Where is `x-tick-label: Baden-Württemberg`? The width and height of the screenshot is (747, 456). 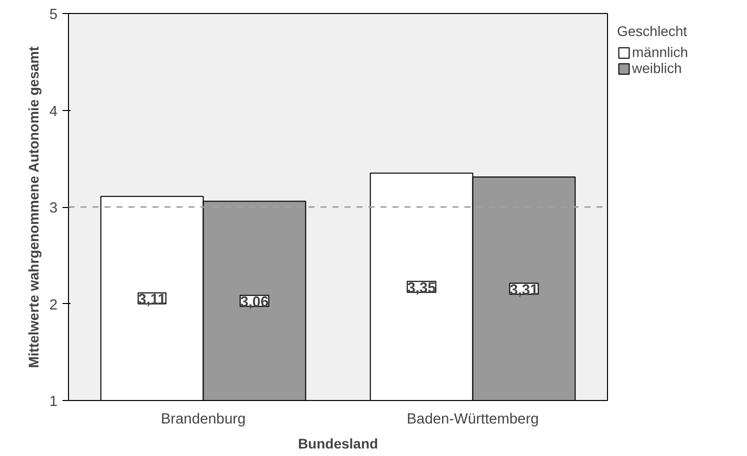
x-tick-label: Baden-Württemberg is located at coordinates (472, 420).